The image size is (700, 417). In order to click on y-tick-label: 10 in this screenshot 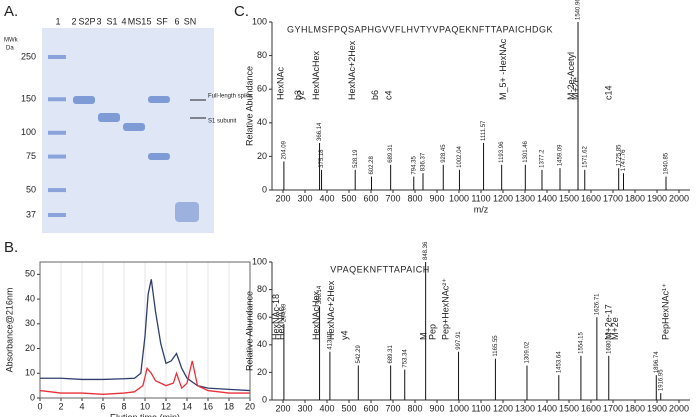, I will do `click(30, 373)`.